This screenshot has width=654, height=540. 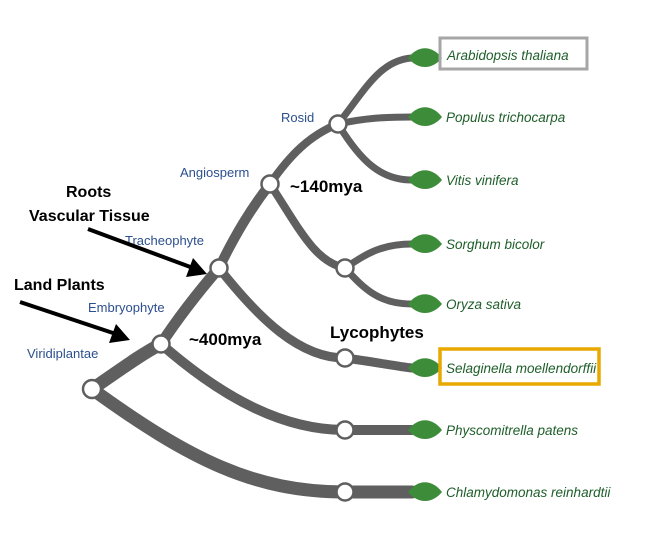 I want to click on clade-label-embryophyte: Embryophyte, so click(x=126, y=307).